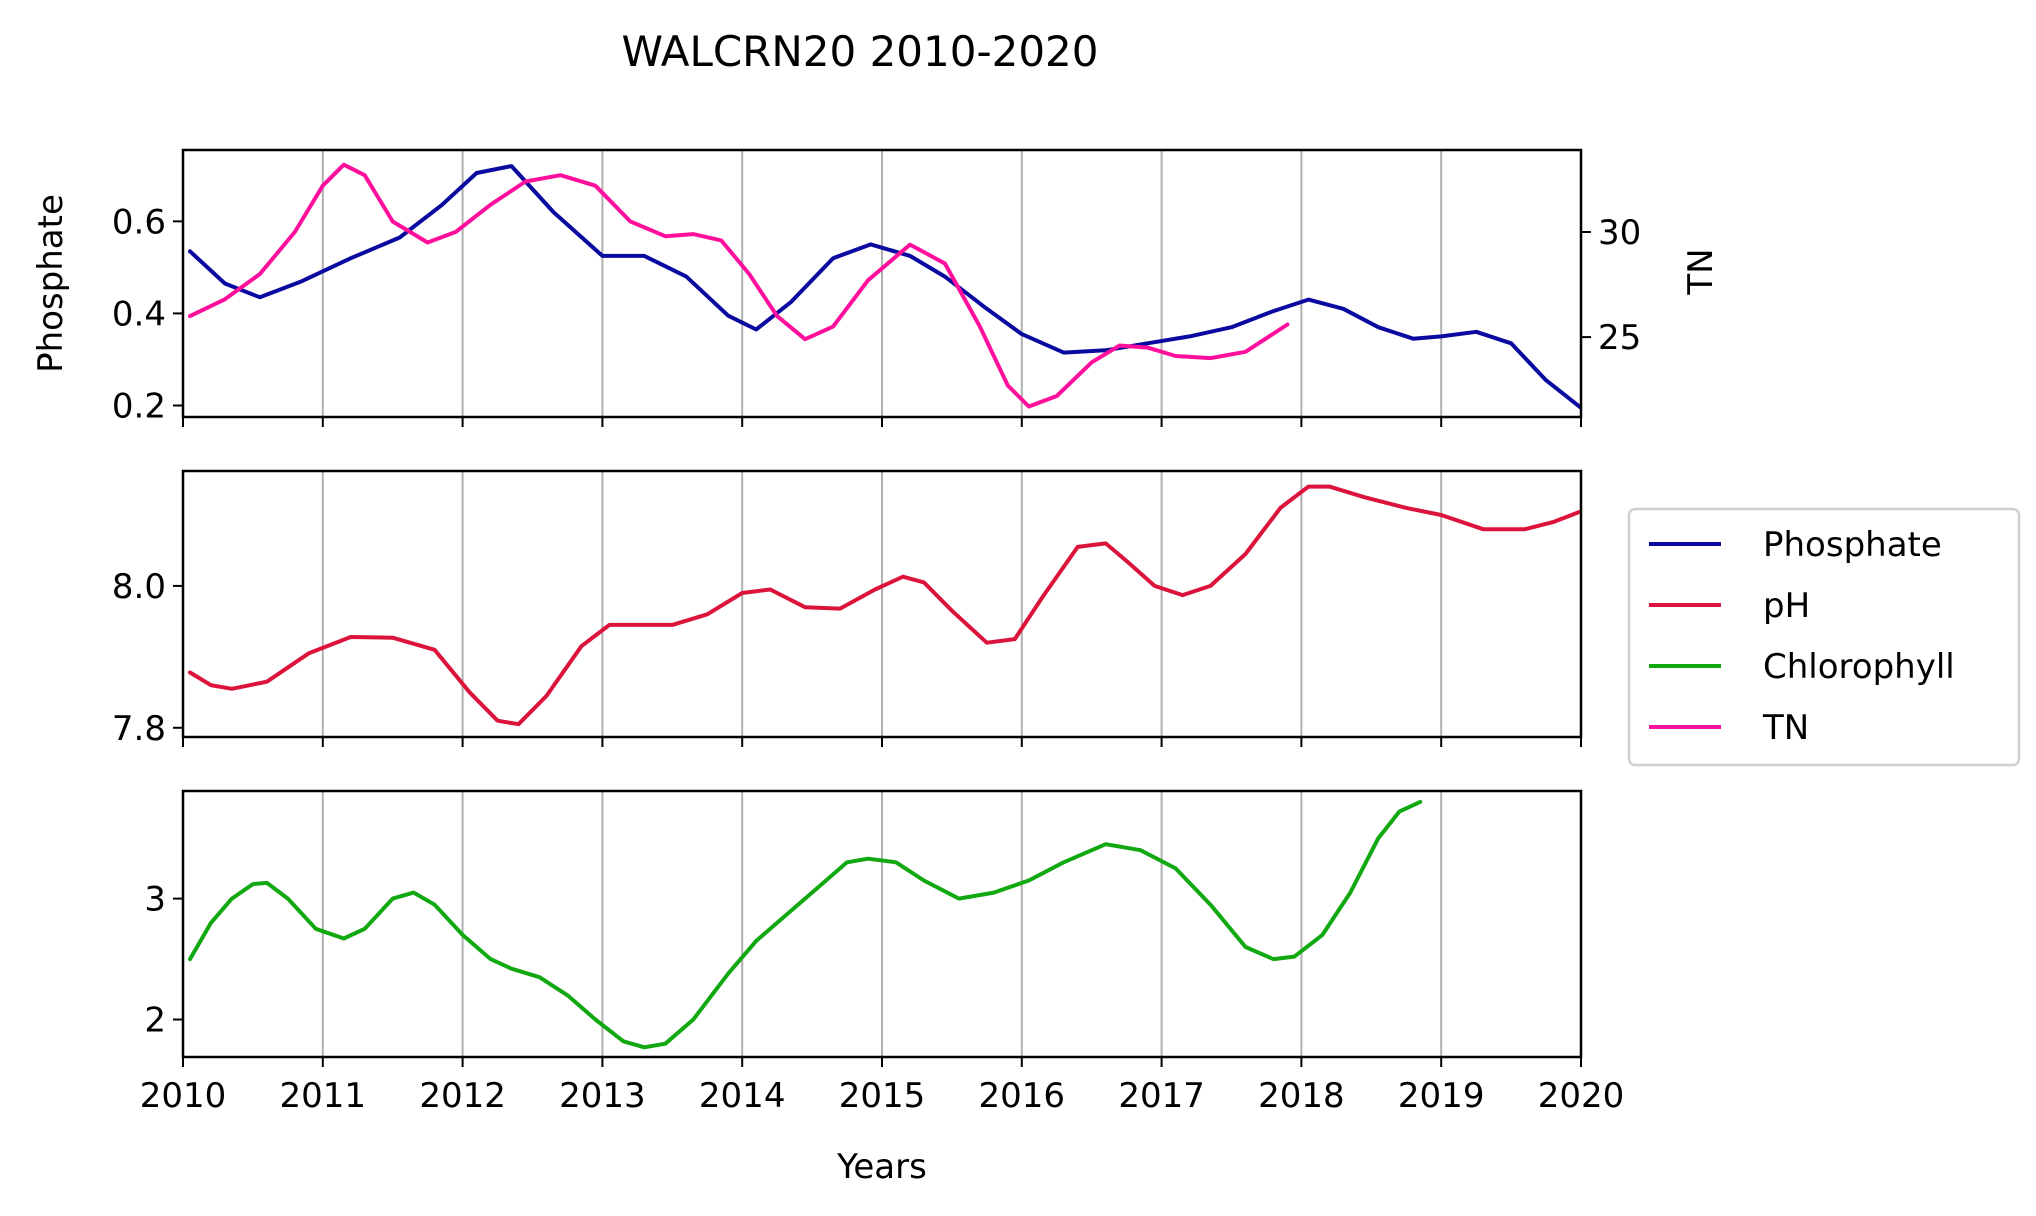 The height and width of the screenshot is (1216, 2036). I want to click on legend-label-phosphate: Phosphate, so click(1852, 545).